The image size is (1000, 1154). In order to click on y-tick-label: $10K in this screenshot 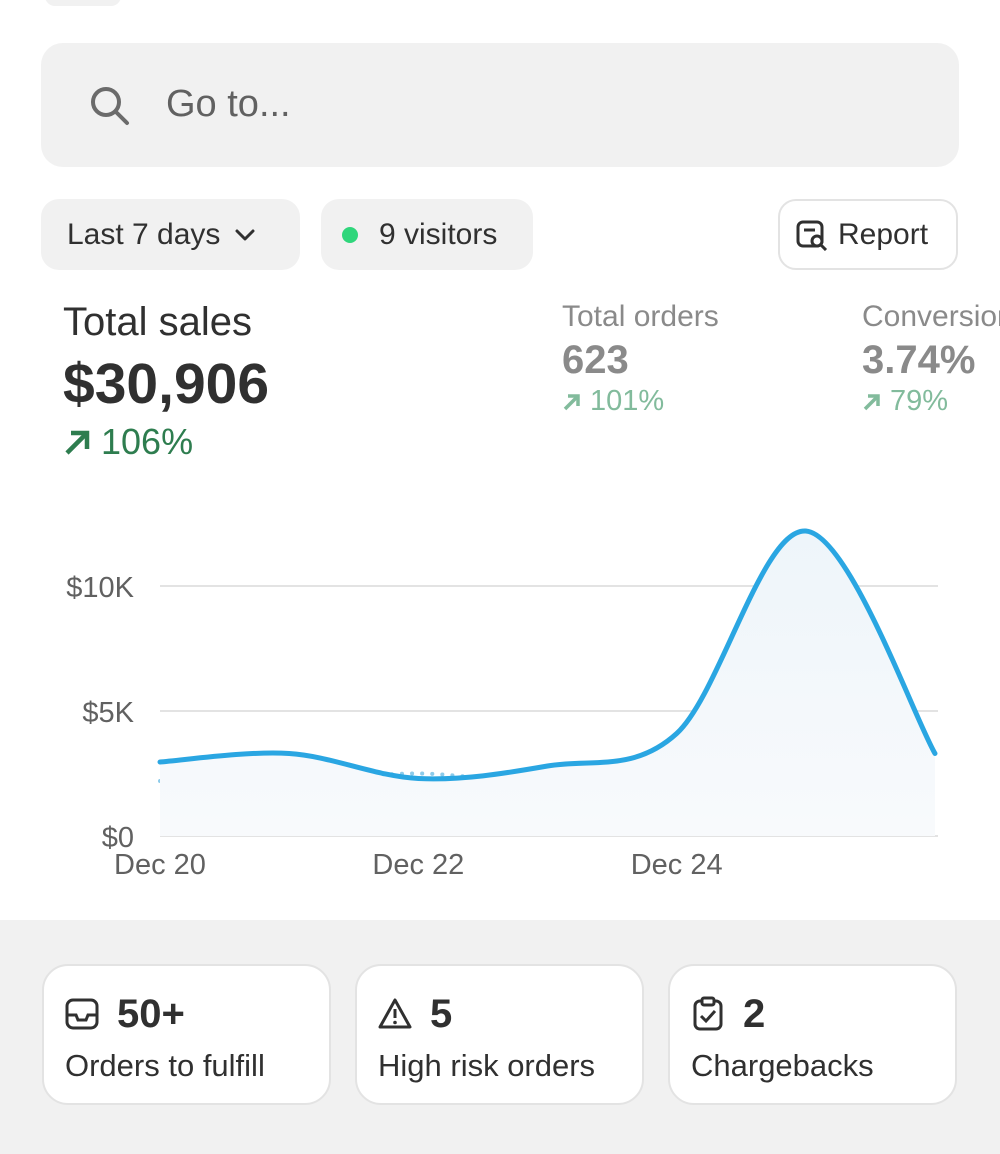, I will do `click(100, 588)`.